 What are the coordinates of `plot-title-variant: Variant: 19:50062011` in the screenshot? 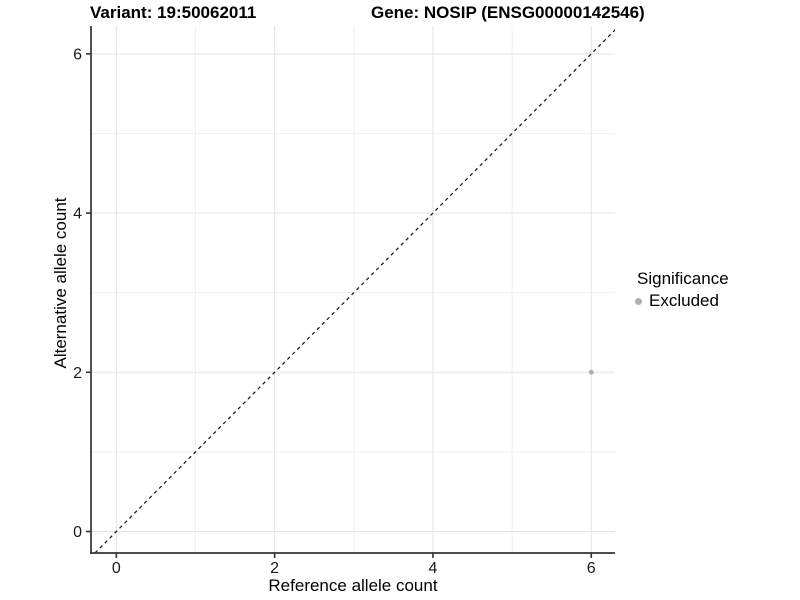 It's located at (173, 12).